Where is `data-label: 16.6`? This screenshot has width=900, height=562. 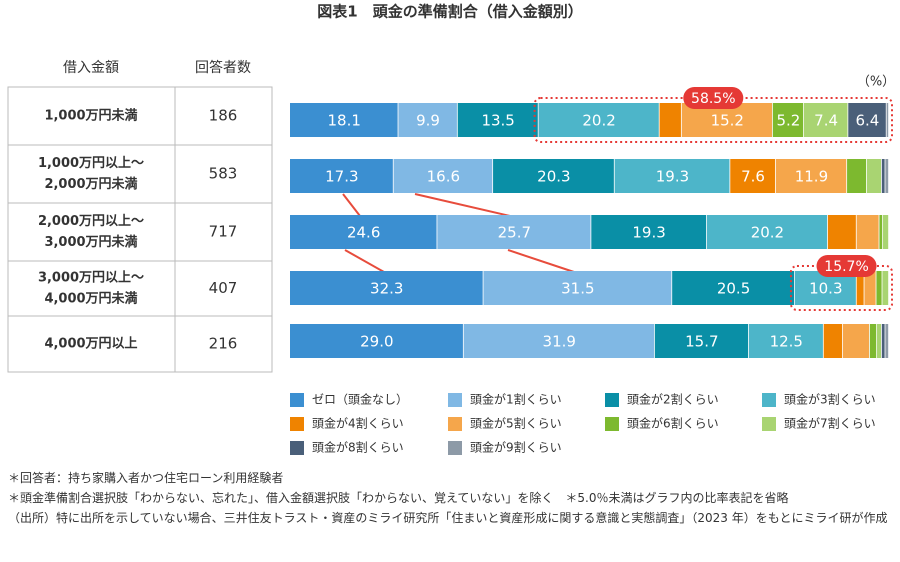 data-label: 16.6 is located at coordinates (443, 177).